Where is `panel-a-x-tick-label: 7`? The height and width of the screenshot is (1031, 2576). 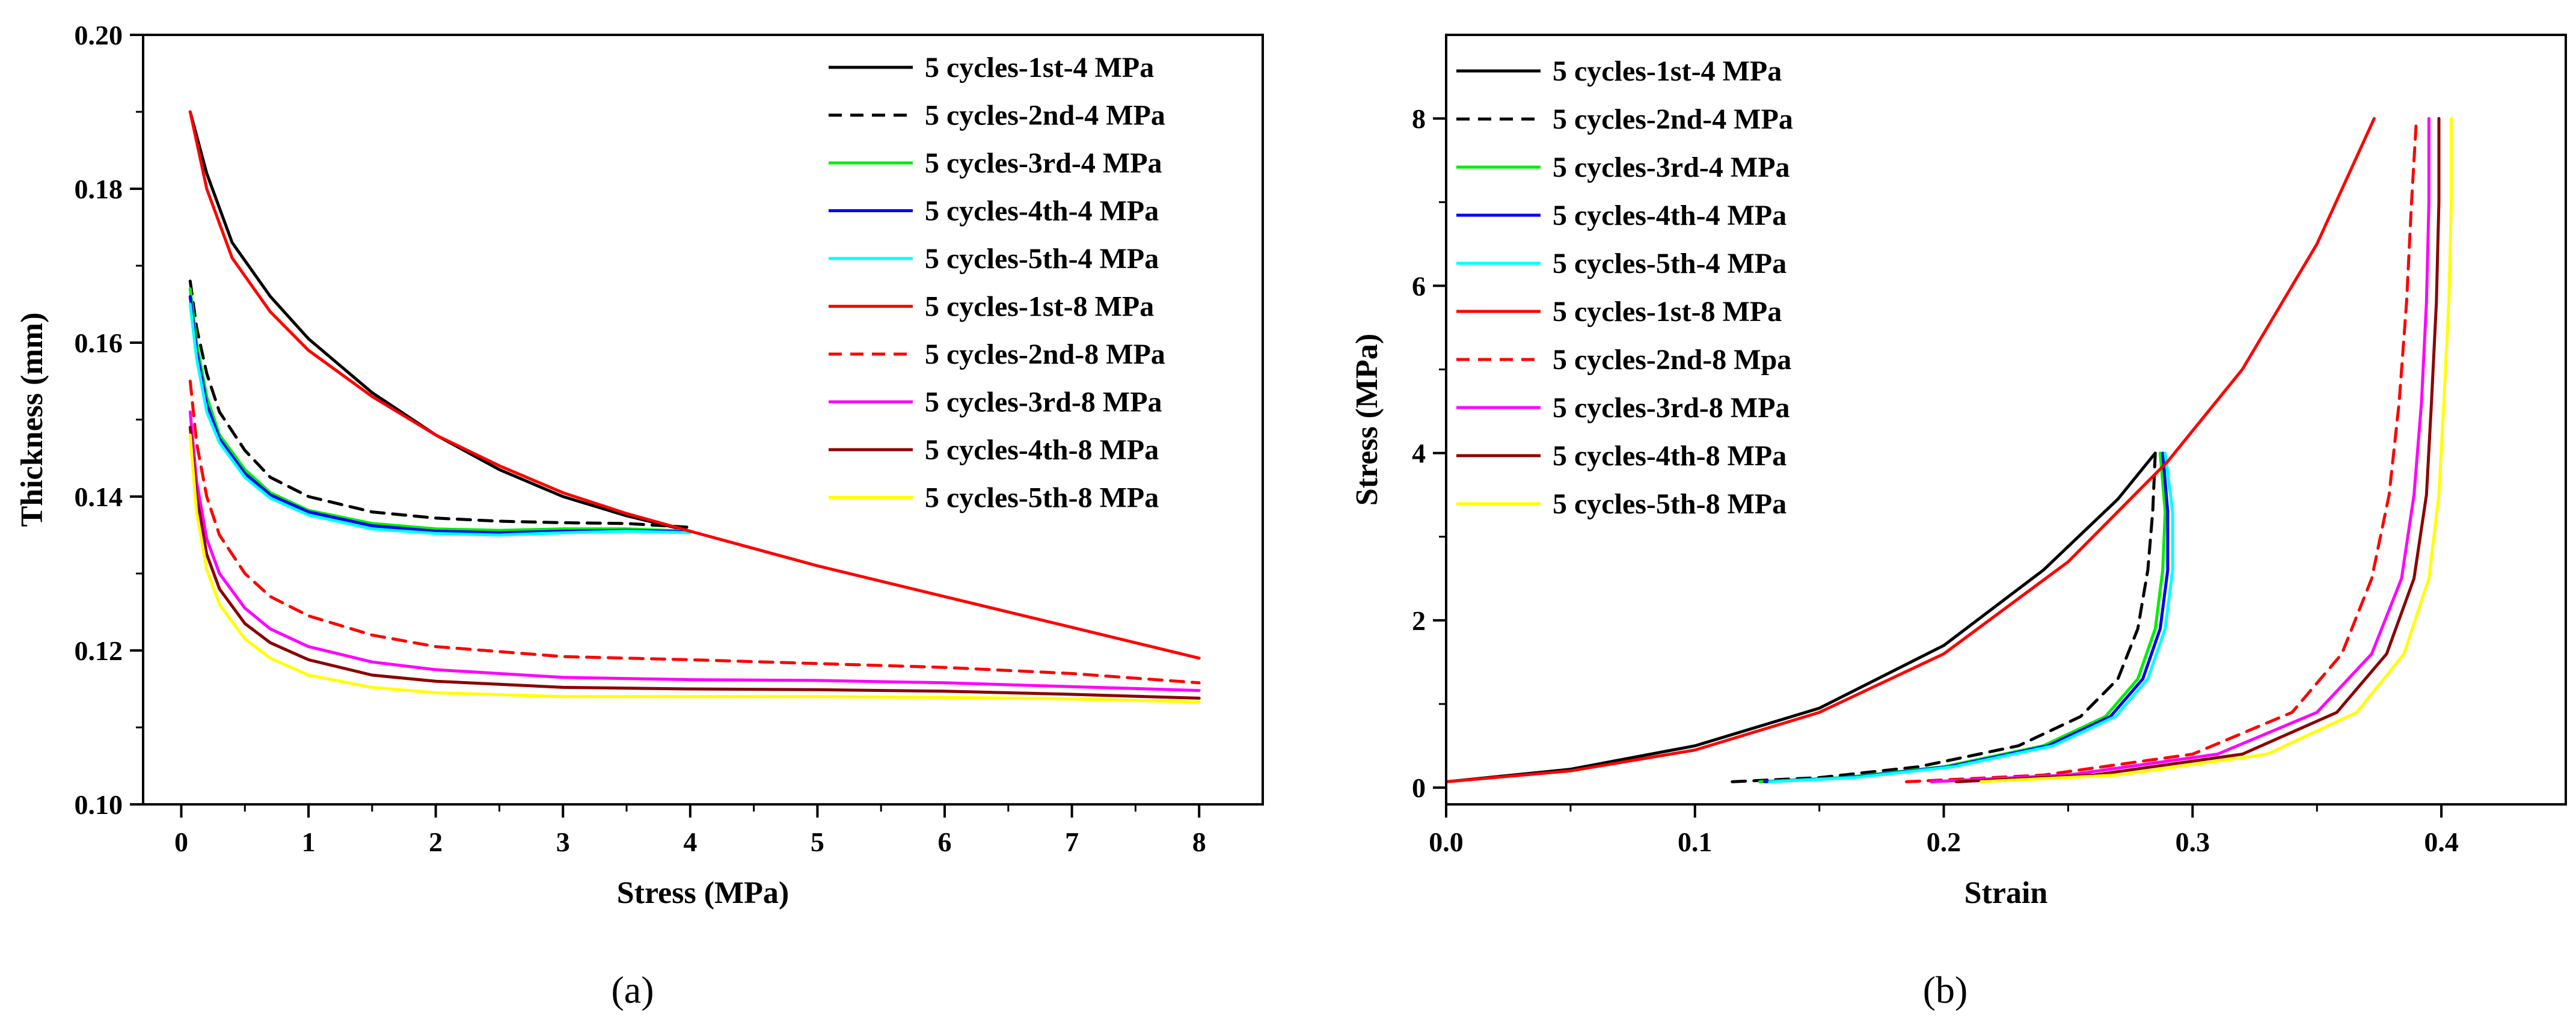 panel-a-x-tick-label: 7 is located at coordinates (1072, 842).